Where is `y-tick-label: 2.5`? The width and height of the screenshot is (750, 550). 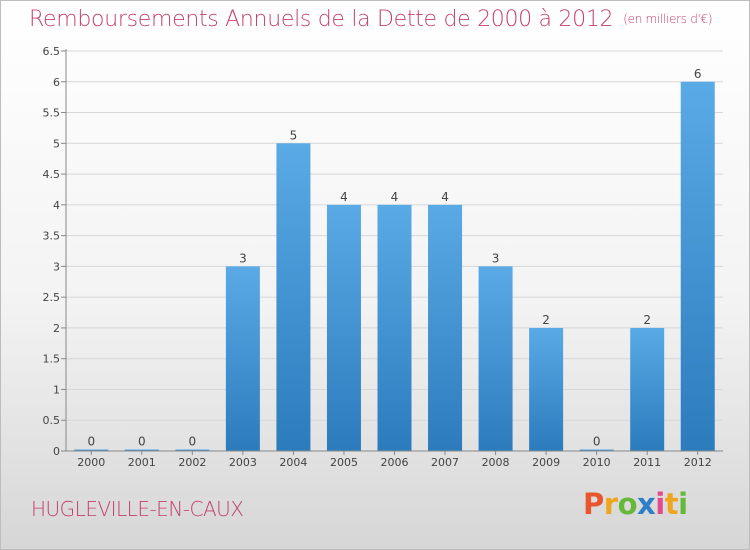
y-tick-label: 2.5 is located at coordinates (52, 297).